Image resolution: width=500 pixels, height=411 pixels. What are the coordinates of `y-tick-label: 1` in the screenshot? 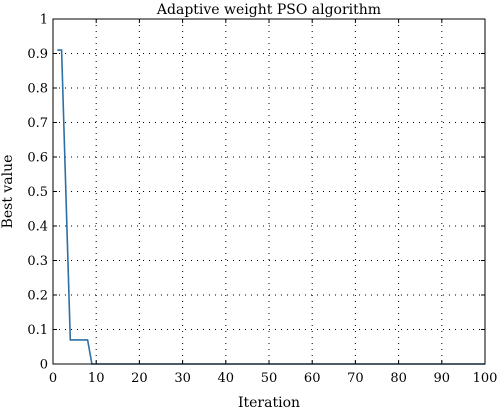 It's located at (44, 20).